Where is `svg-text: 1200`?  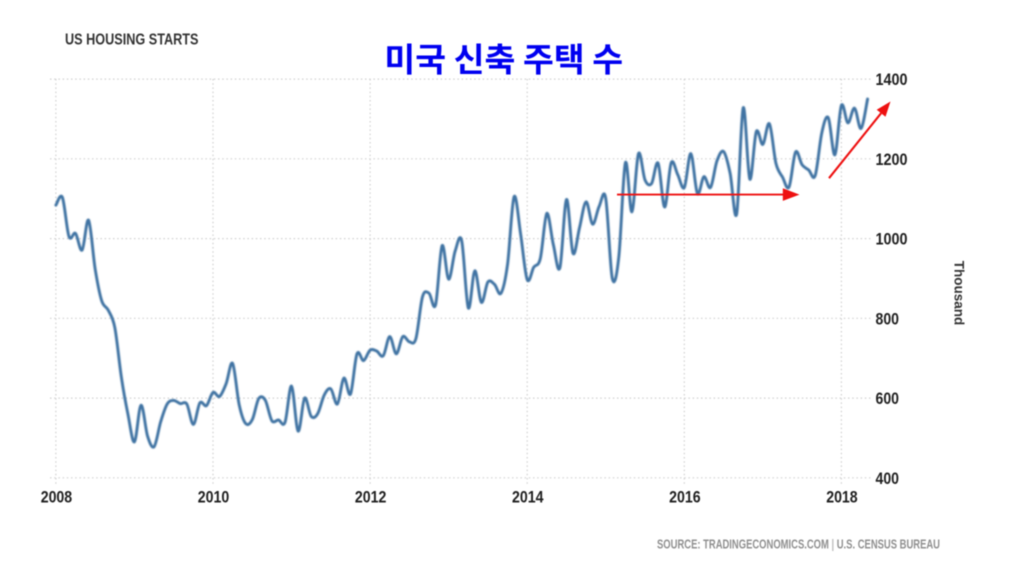
svg-text: 1200 is located at coordinates (892, 159).